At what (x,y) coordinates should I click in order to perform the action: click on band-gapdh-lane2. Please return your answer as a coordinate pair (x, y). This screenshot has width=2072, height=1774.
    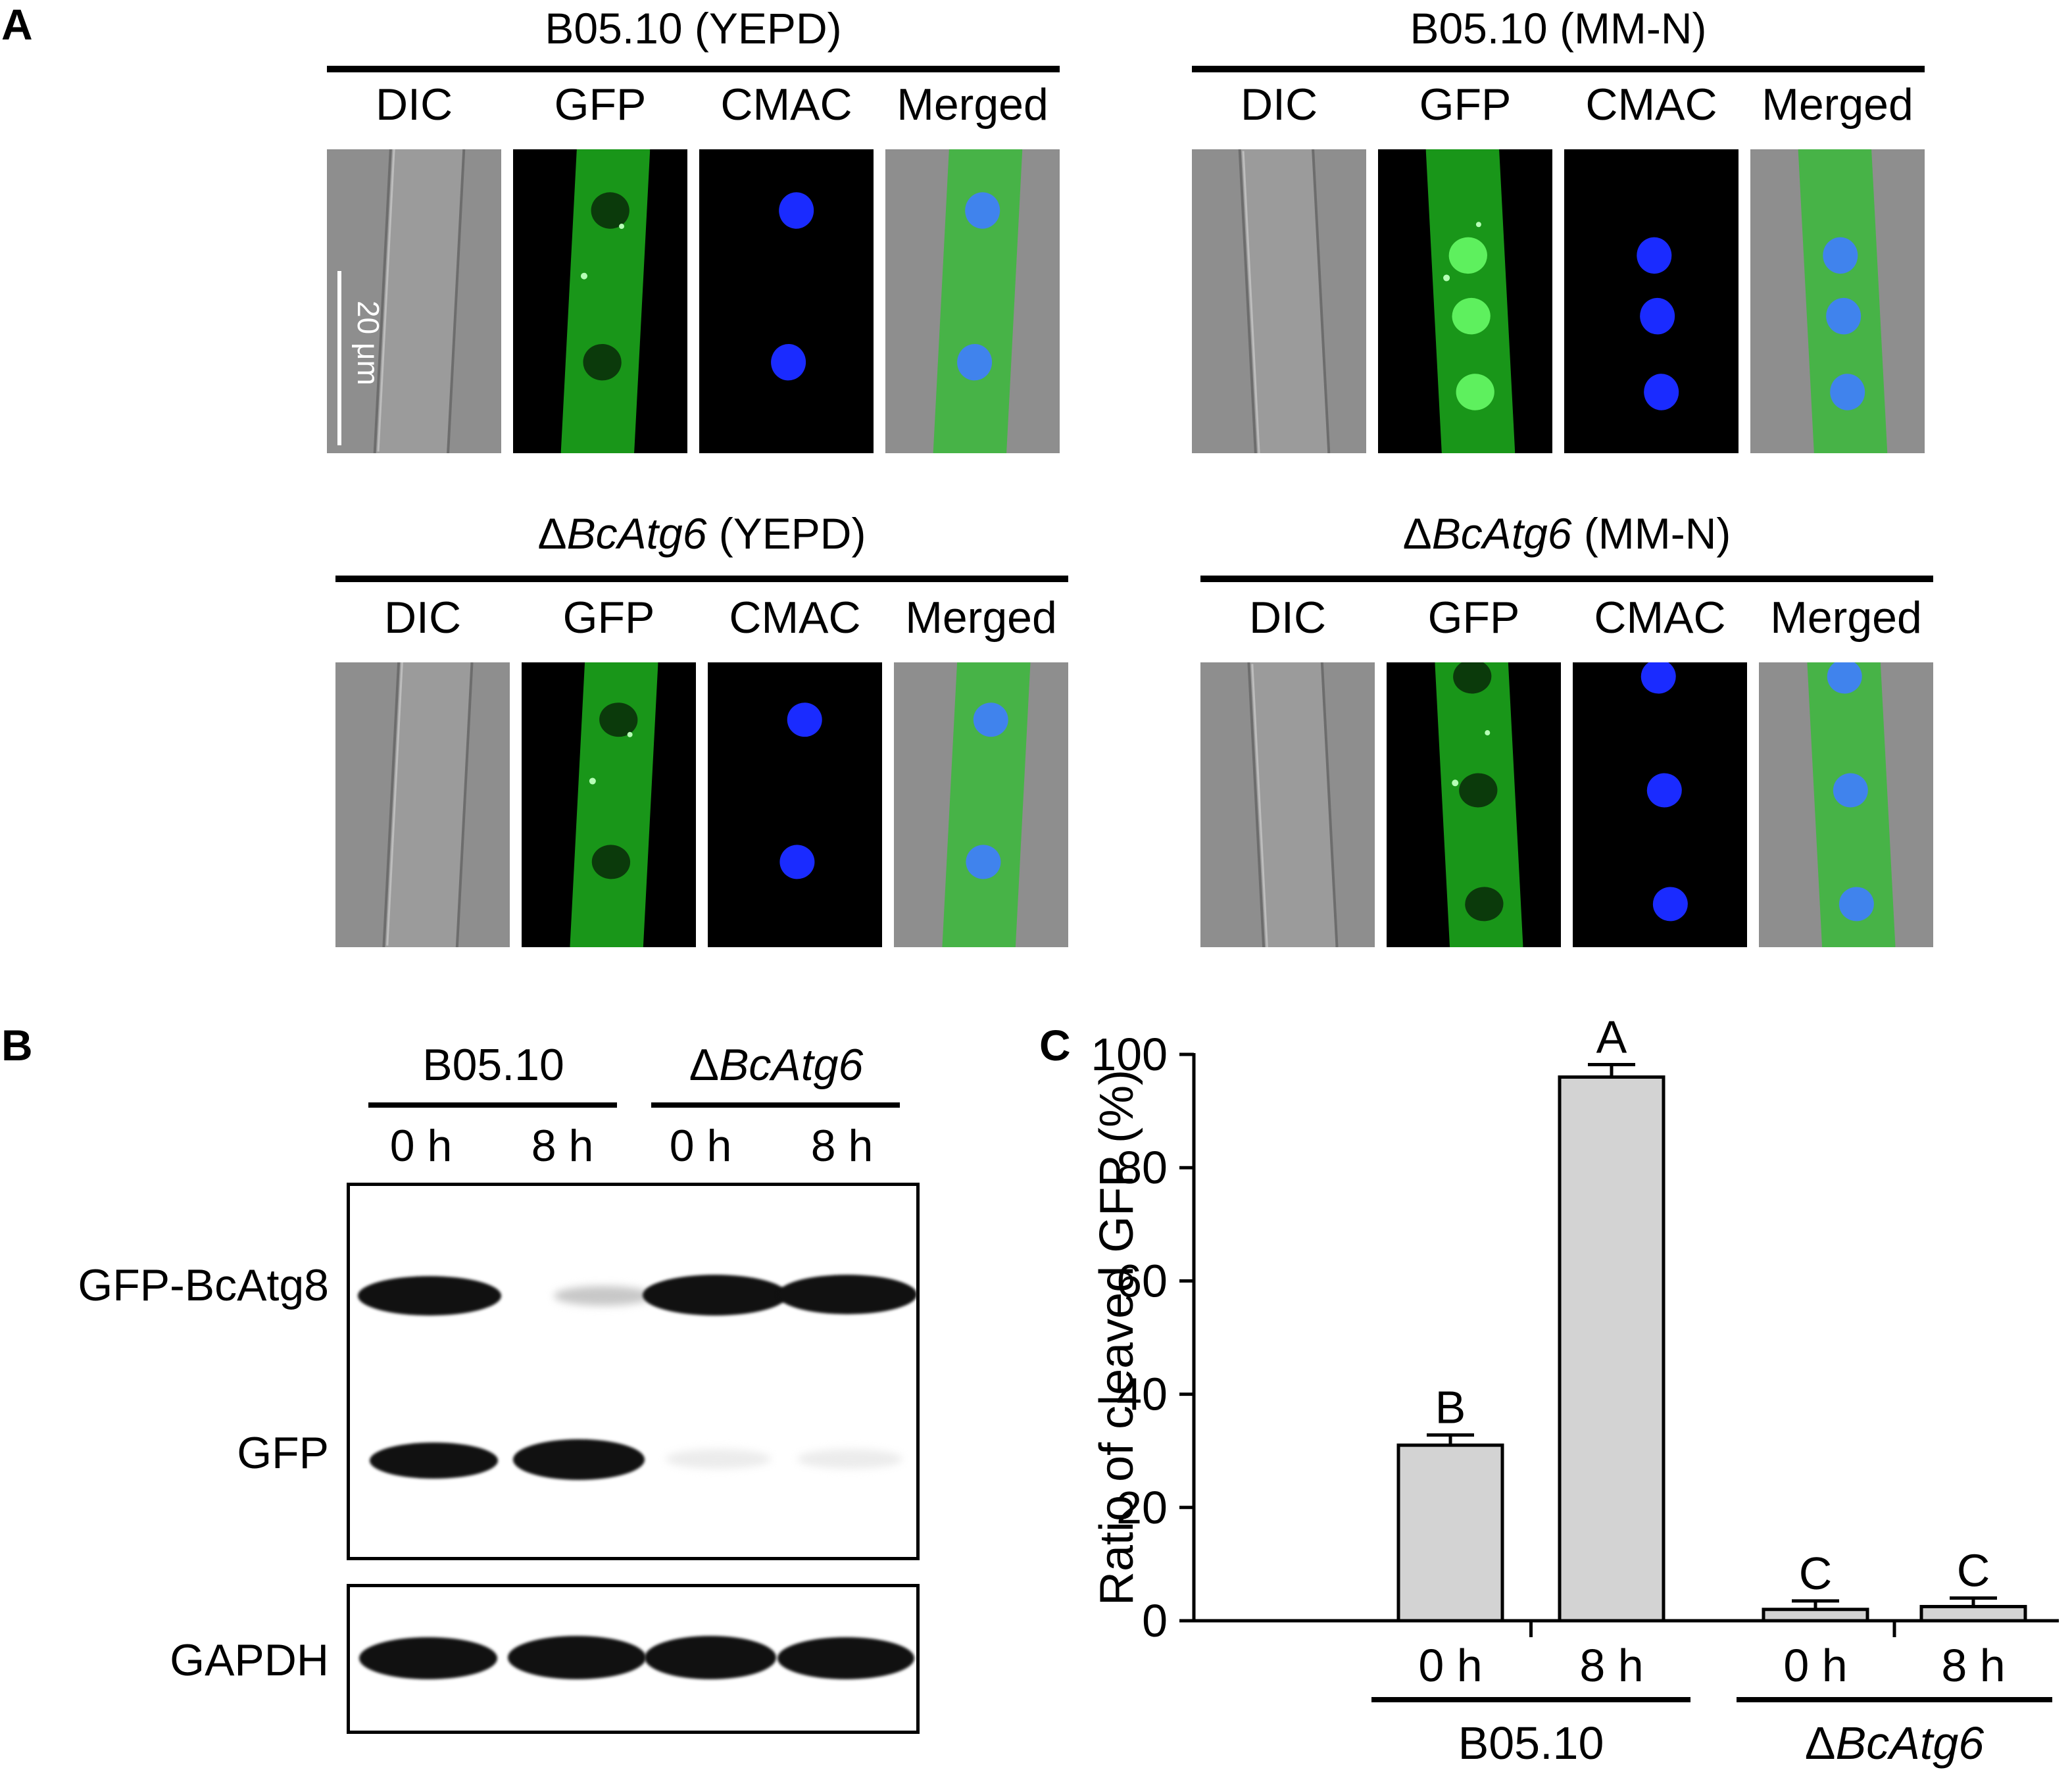
    Looking at the image, I should click on (577, 1657).